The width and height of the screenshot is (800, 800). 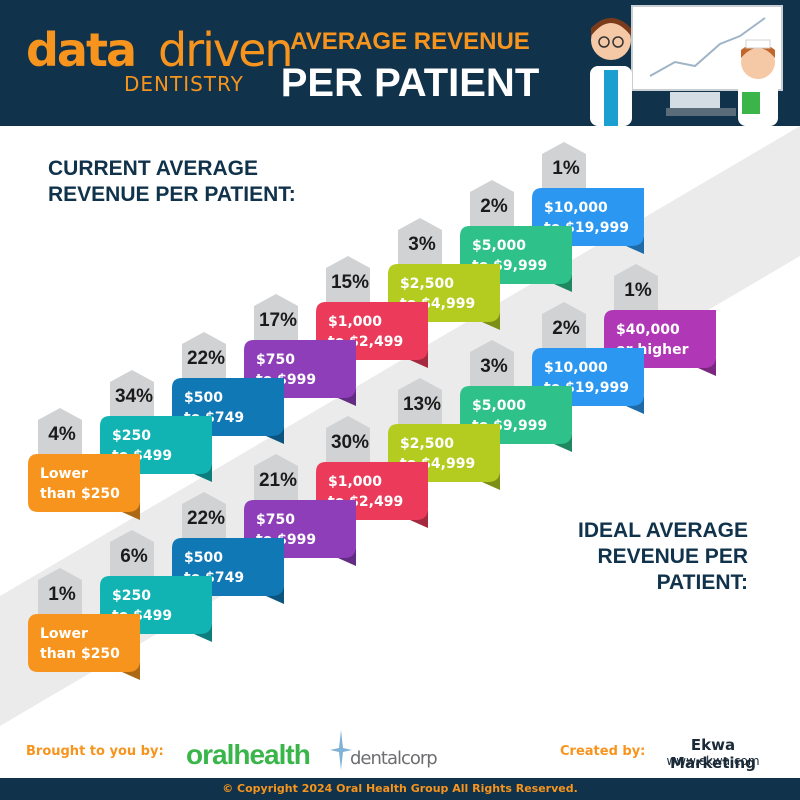 I want to click on dentist-illustration, so click(x=686, y=65).